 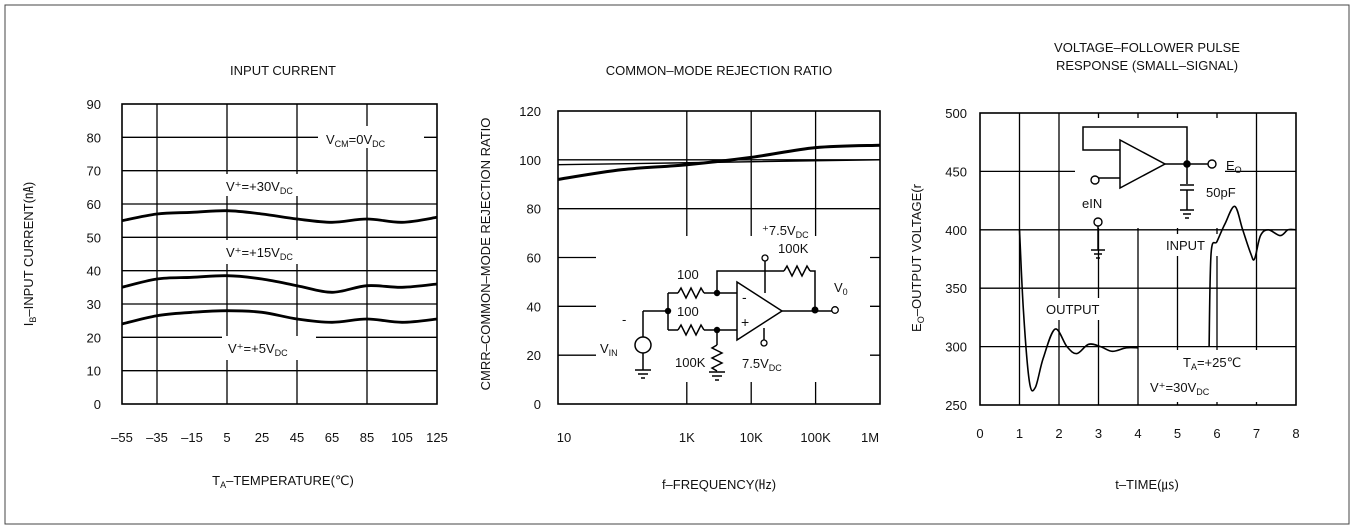 I want to click on supply-negative-label-part: 7.5V, so click(x=755, y=363).